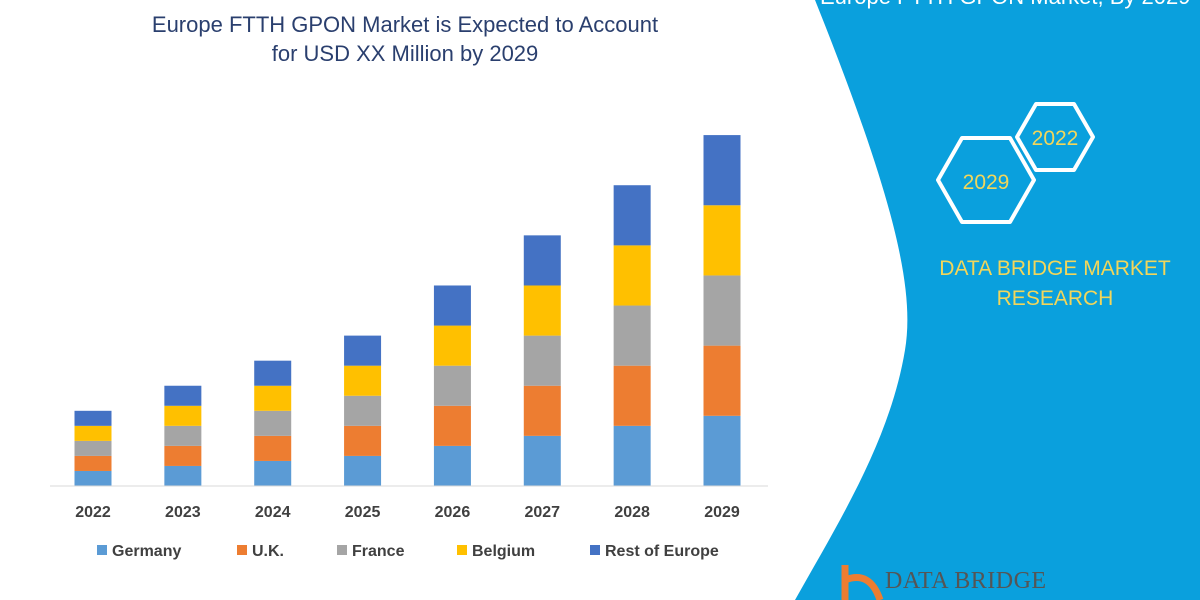 Image resolution: width=1200 pixels, height=600 pixels. Describe the element at coordinates (632, 512) in the screenshot. I see `x-tick-label-2028: 2028` at that location.